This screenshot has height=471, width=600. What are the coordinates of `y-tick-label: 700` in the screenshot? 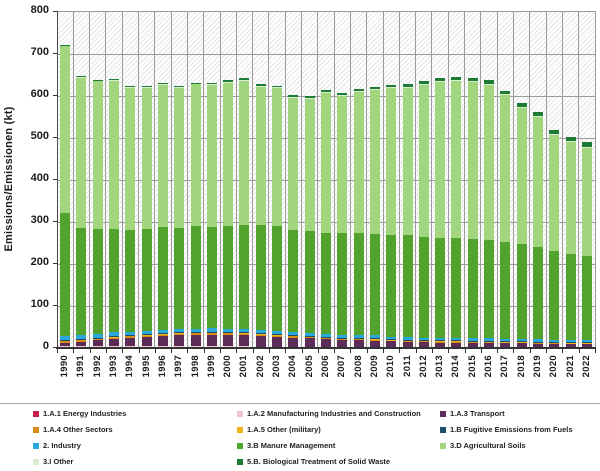 It's located at (39, 52).